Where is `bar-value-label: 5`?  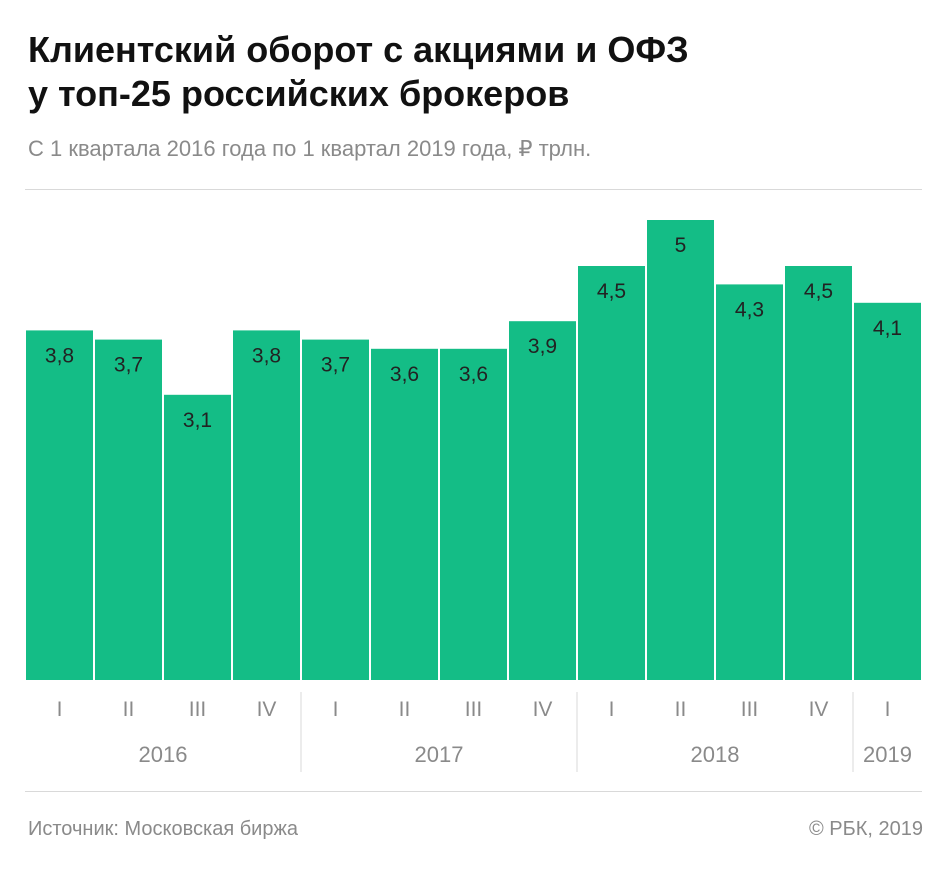 bar-value-label: 5 is located at coordinates (681, 245).